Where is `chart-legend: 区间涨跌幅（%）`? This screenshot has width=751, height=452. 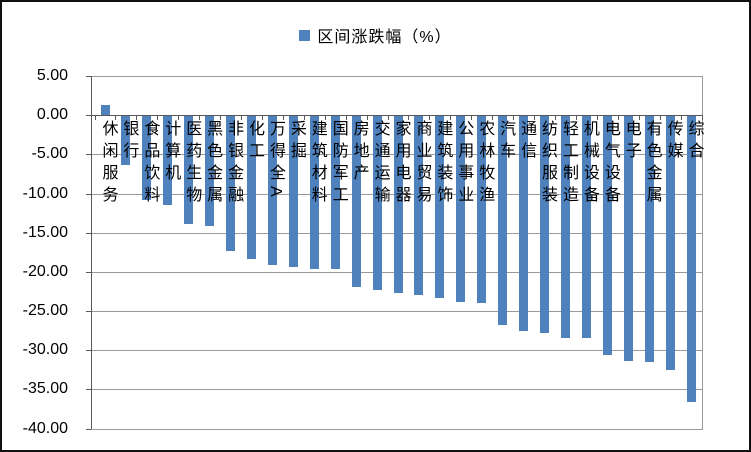
chart-legend: 区间涨跌幅（%） is located at coordinates (375, 35).